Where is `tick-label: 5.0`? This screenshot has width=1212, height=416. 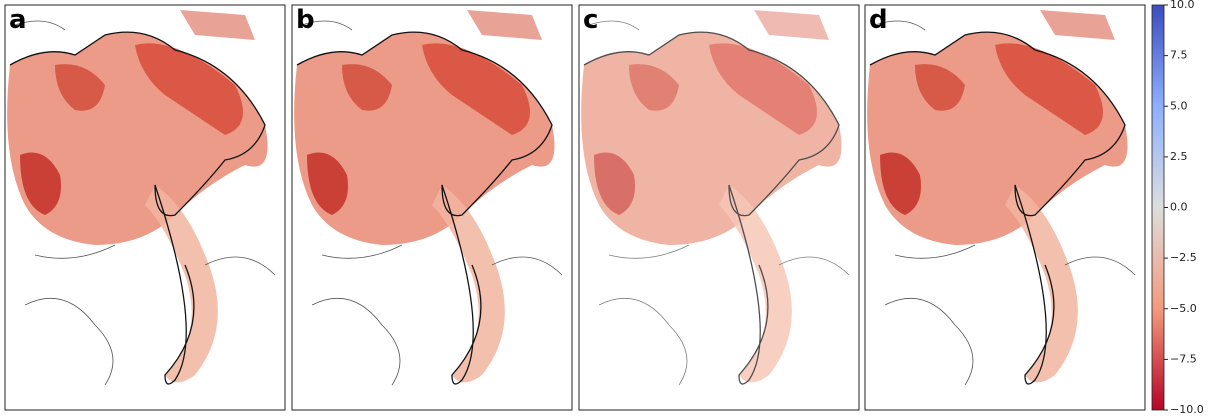
tick-label: 5.0 is located at coordinates (1179, 105).